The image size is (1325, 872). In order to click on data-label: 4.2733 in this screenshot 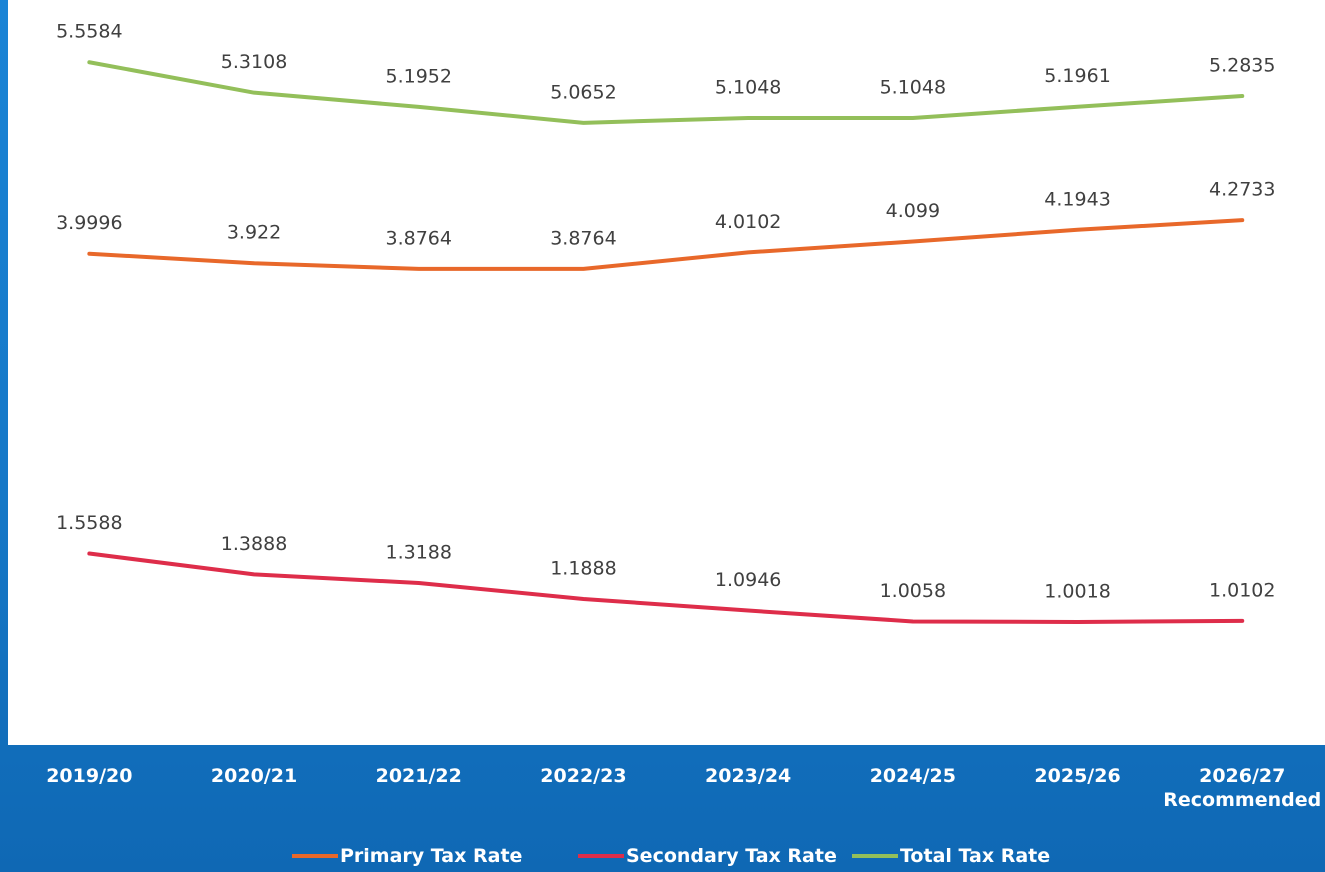, I will do `click(1242, 190)`.